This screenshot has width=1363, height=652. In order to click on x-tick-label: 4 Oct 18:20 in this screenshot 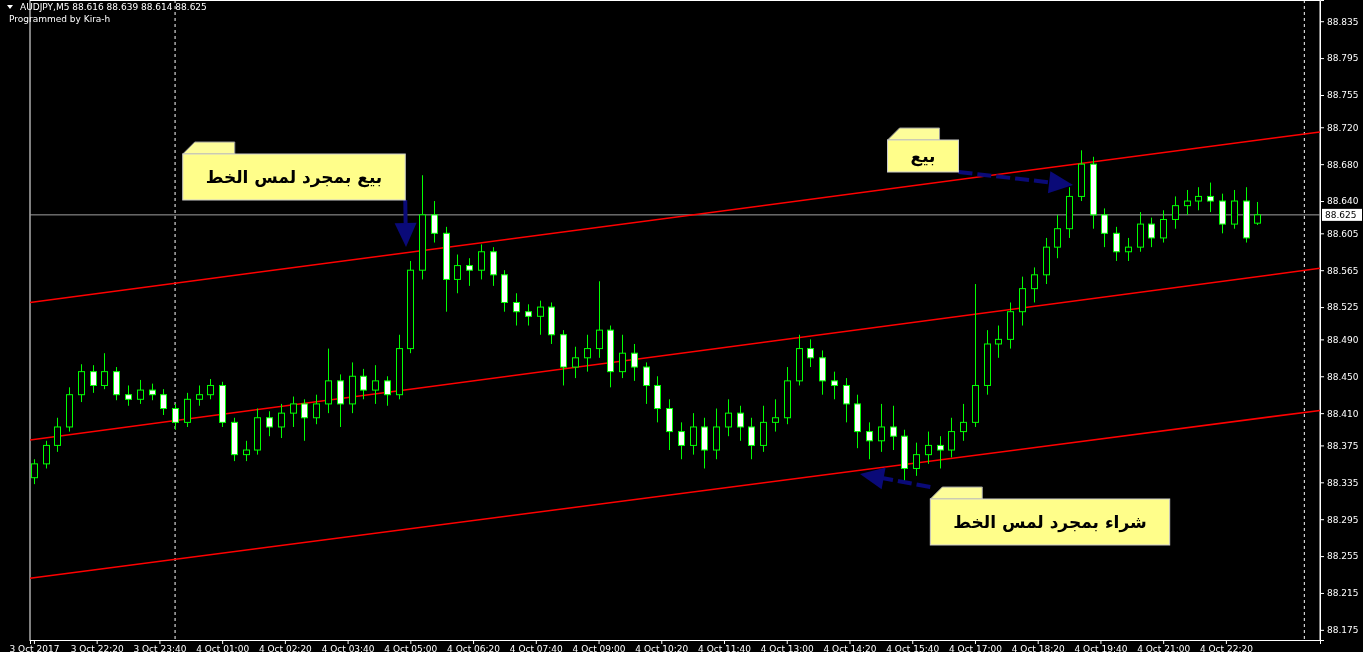, I will do `click(1038, 647)`.